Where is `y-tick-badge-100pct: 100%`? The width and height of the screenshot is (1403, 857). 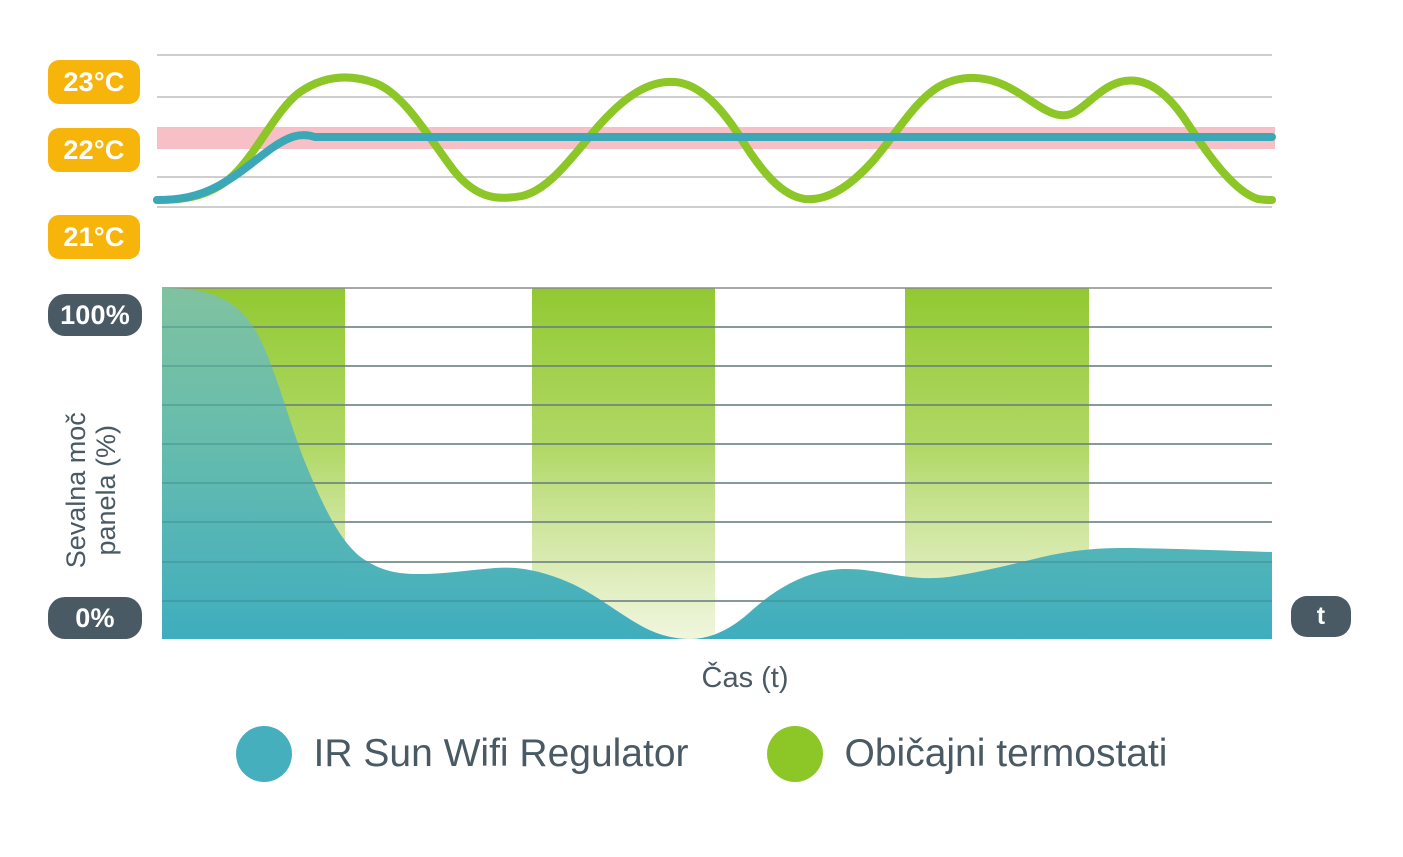 y-tick-badge-100pct: 100% is located at coordinates (95, 315).